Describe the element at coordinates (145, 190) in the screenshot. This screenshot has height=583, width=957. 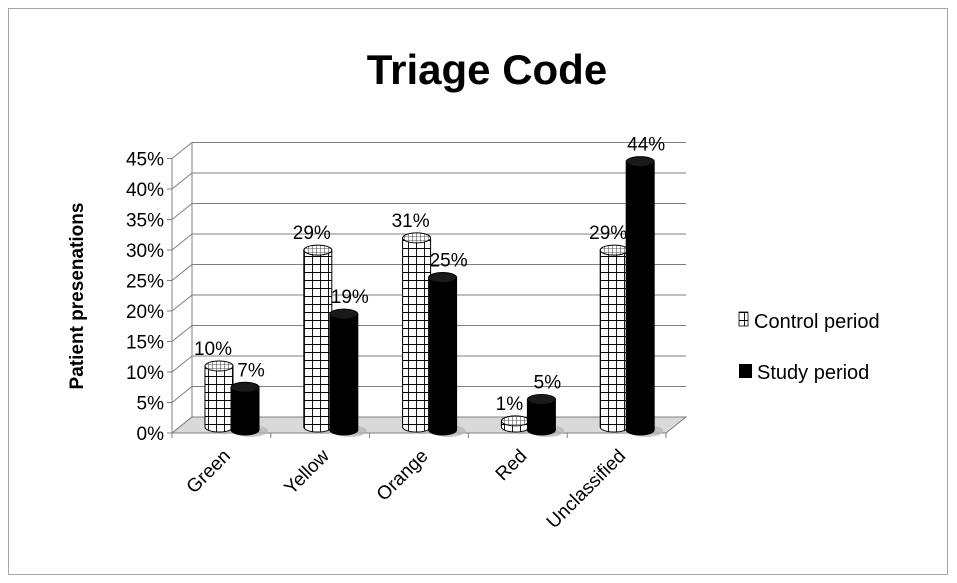
I see `y-tick-label: 40%` at that location.